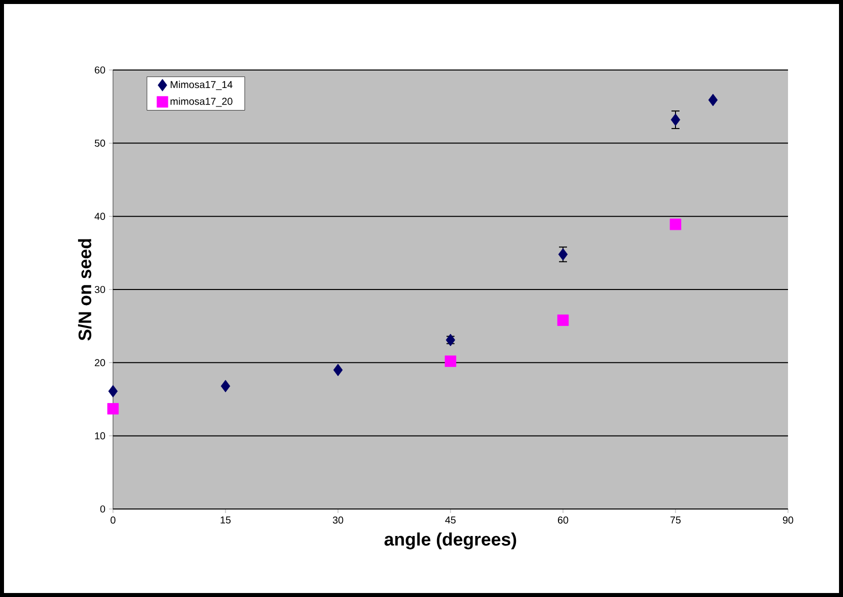 The width and height of the screenshot is (843, 597). I want to click on y-tick-label: 50, so click(100, 143).